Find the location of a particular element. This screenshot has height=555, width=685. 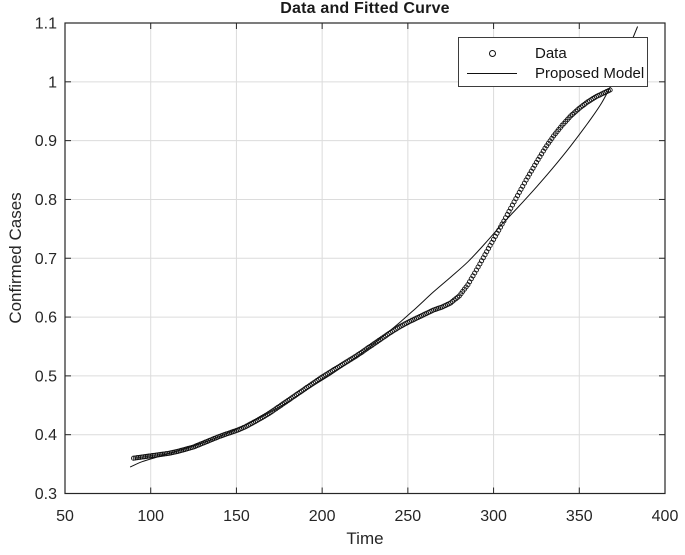

y-tick-label: 0.7 is located at coordinates (46, 259).